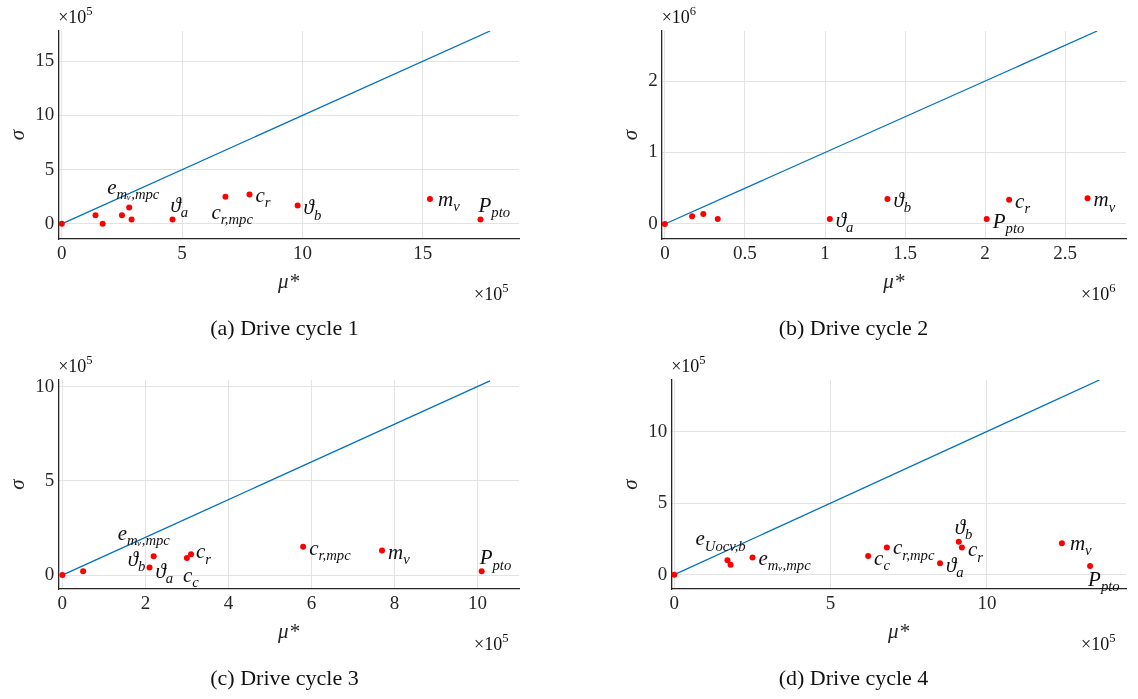  What do you see at coordinates (905, 253) in the screenshot?
I see `x-tick-label: 1.5` at bounding box center [905, 253].